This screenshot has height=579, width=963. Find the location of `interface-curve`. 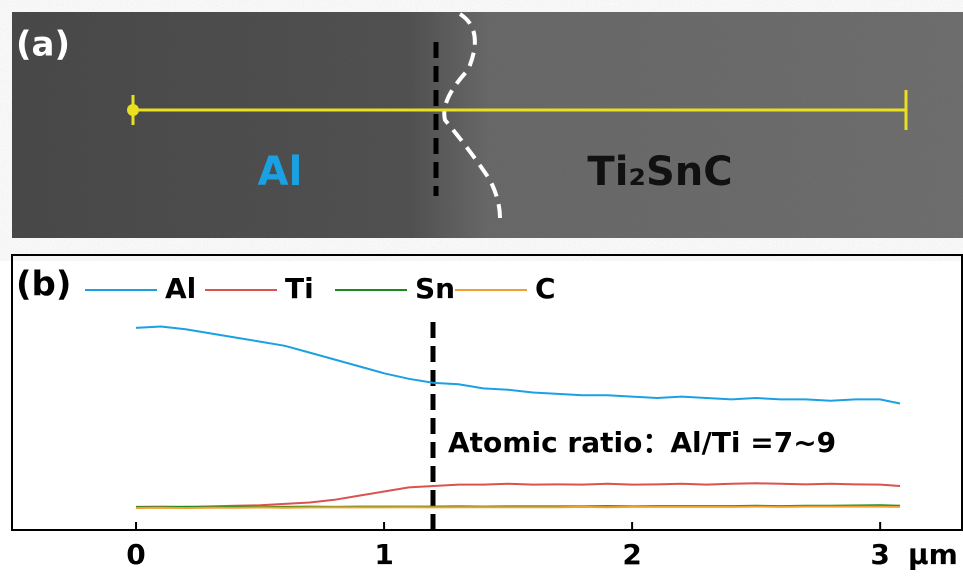

interface-curve is located at coordinates (472, 115).